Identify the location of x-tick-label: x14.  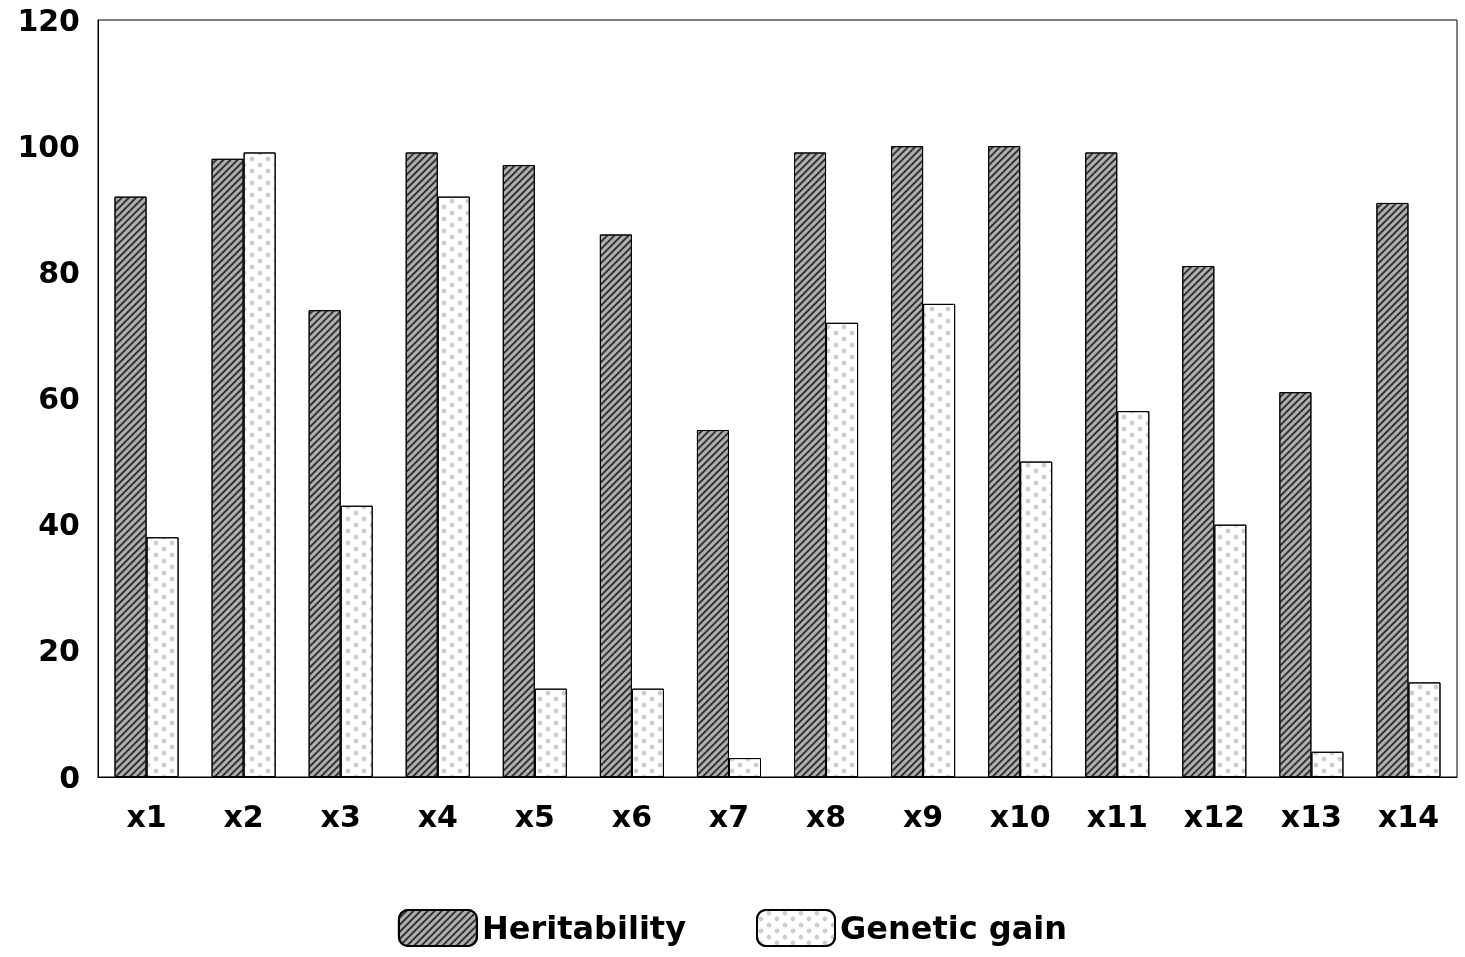
(1408, 816).